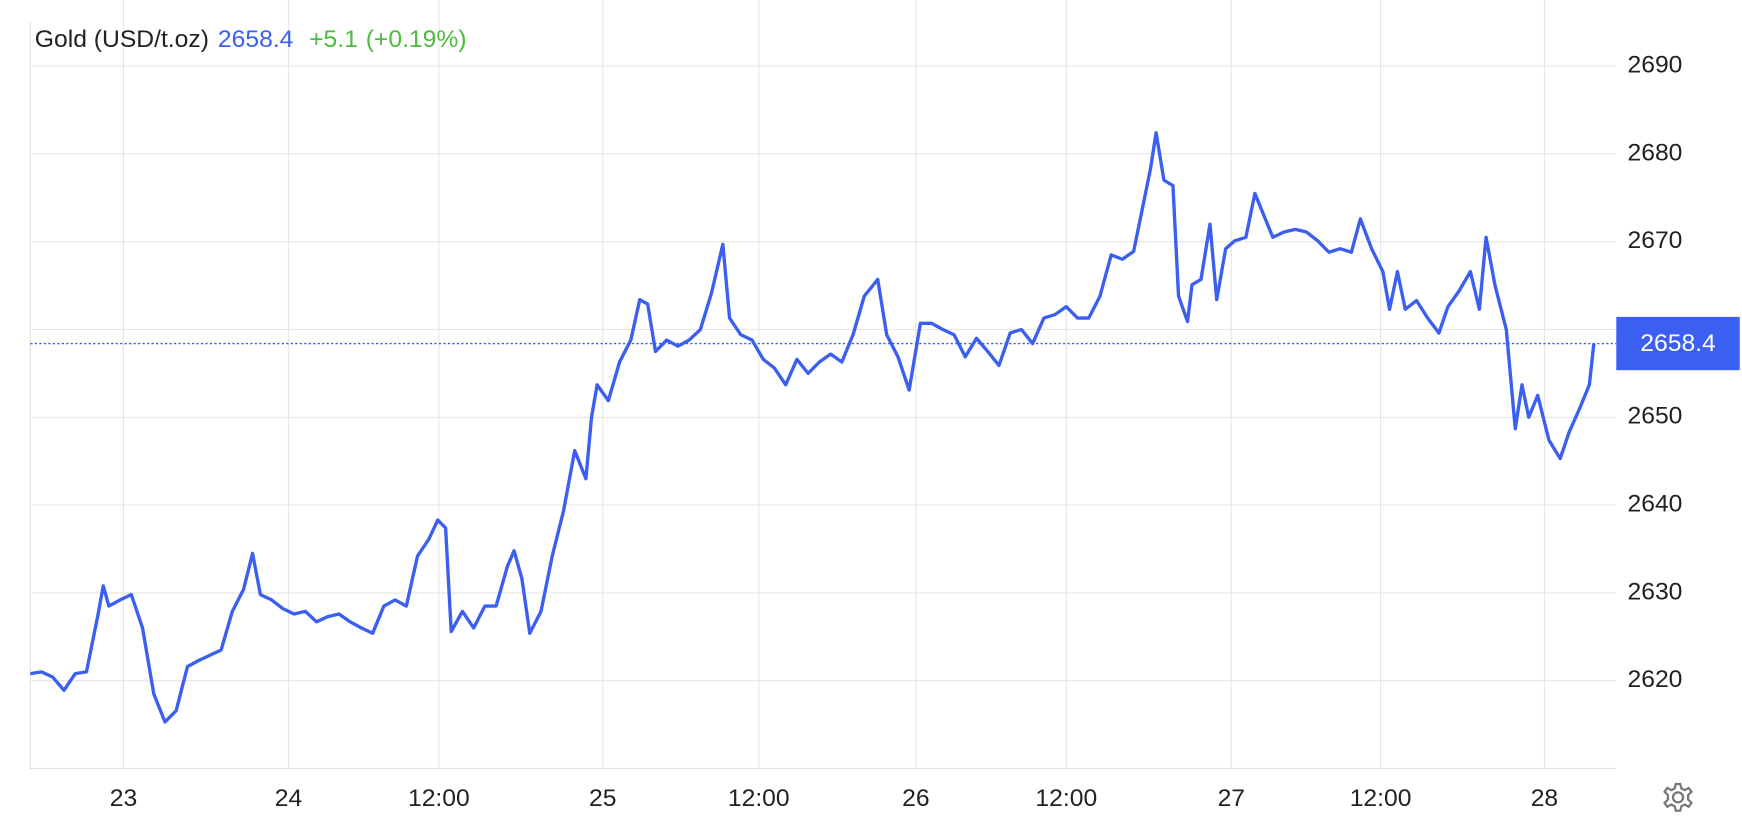 The height and width of the screenshot is (824, 1742). Describe the element at coordinates (1655, 504) in the screenshot. I see `y-tick-label: 2640` at that location.